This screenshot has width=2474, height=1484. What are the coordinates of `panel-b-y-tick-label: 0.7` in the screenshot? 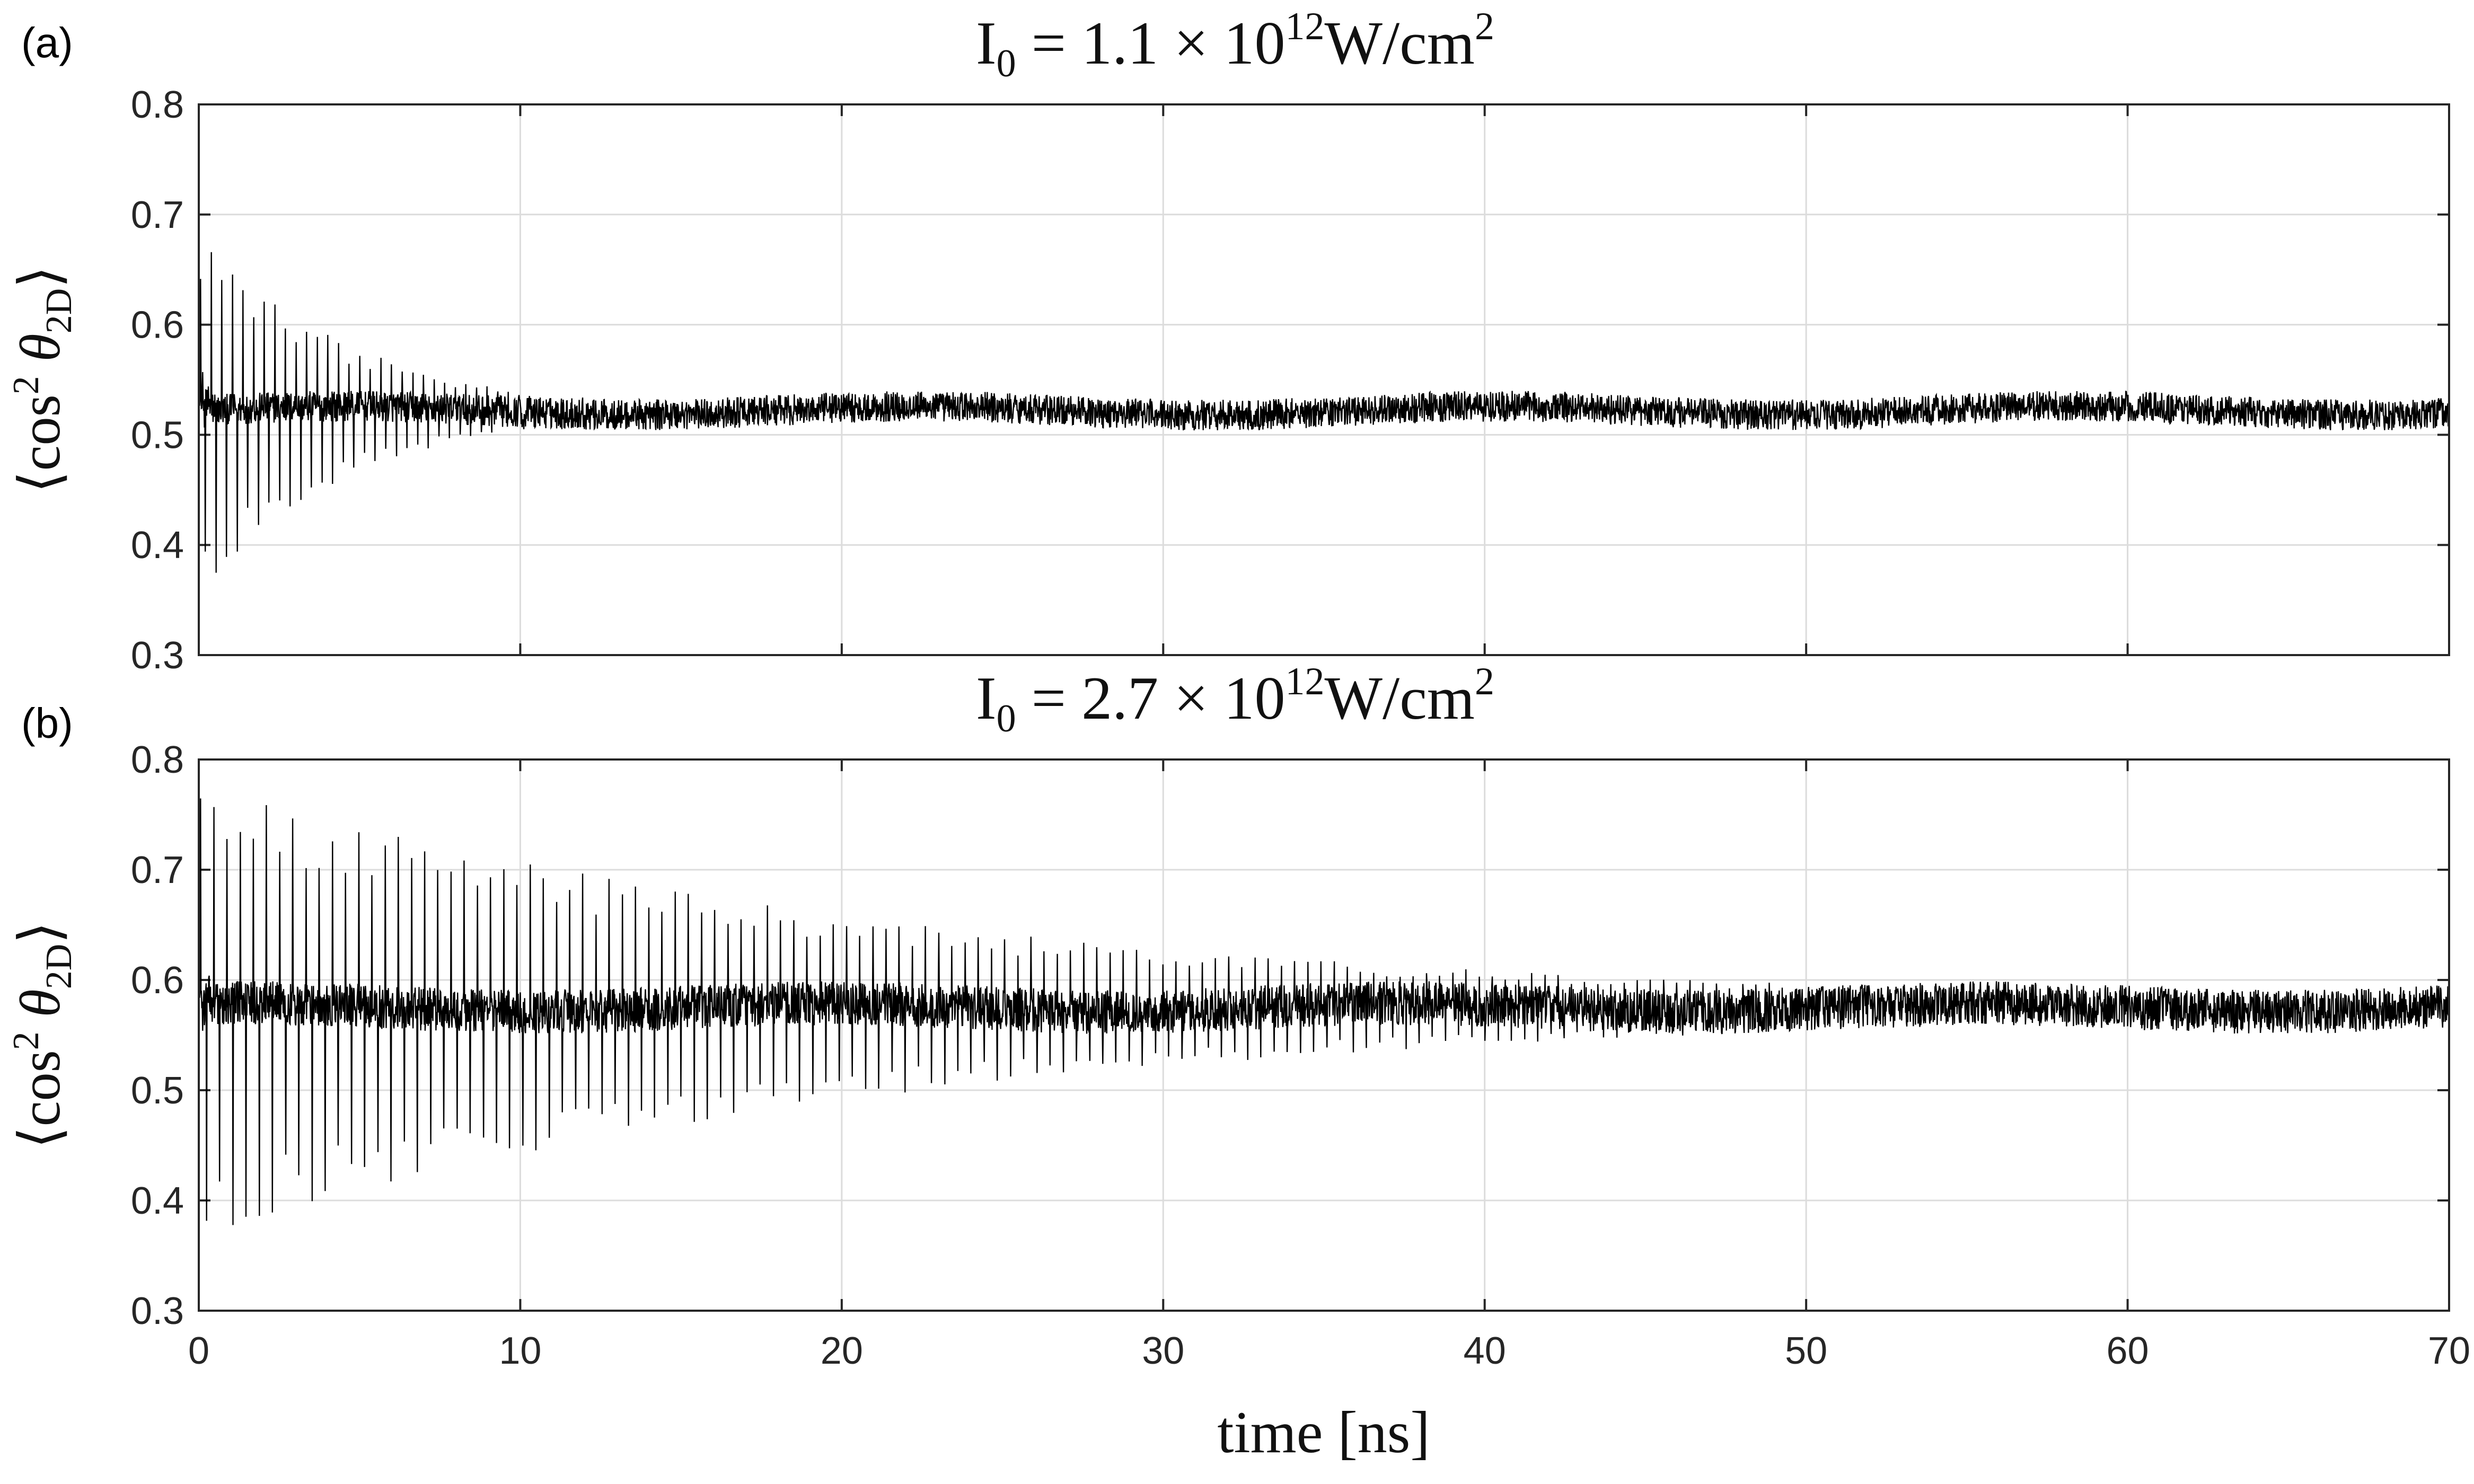 It's located at (157, 870).